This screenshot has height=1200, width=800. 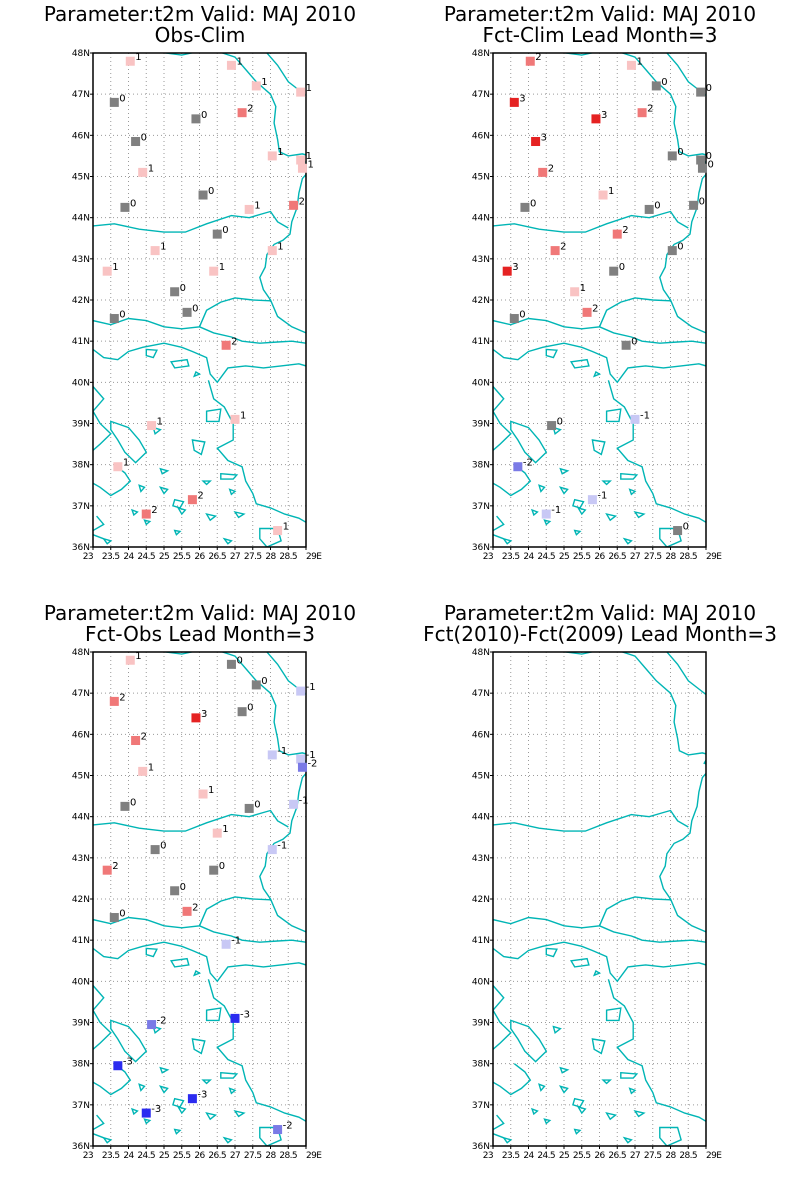 What do you see at coordinates (481, 900) in the screenshot?
I see `lat-tick-label: 42N` at bounding box center [481, 900].